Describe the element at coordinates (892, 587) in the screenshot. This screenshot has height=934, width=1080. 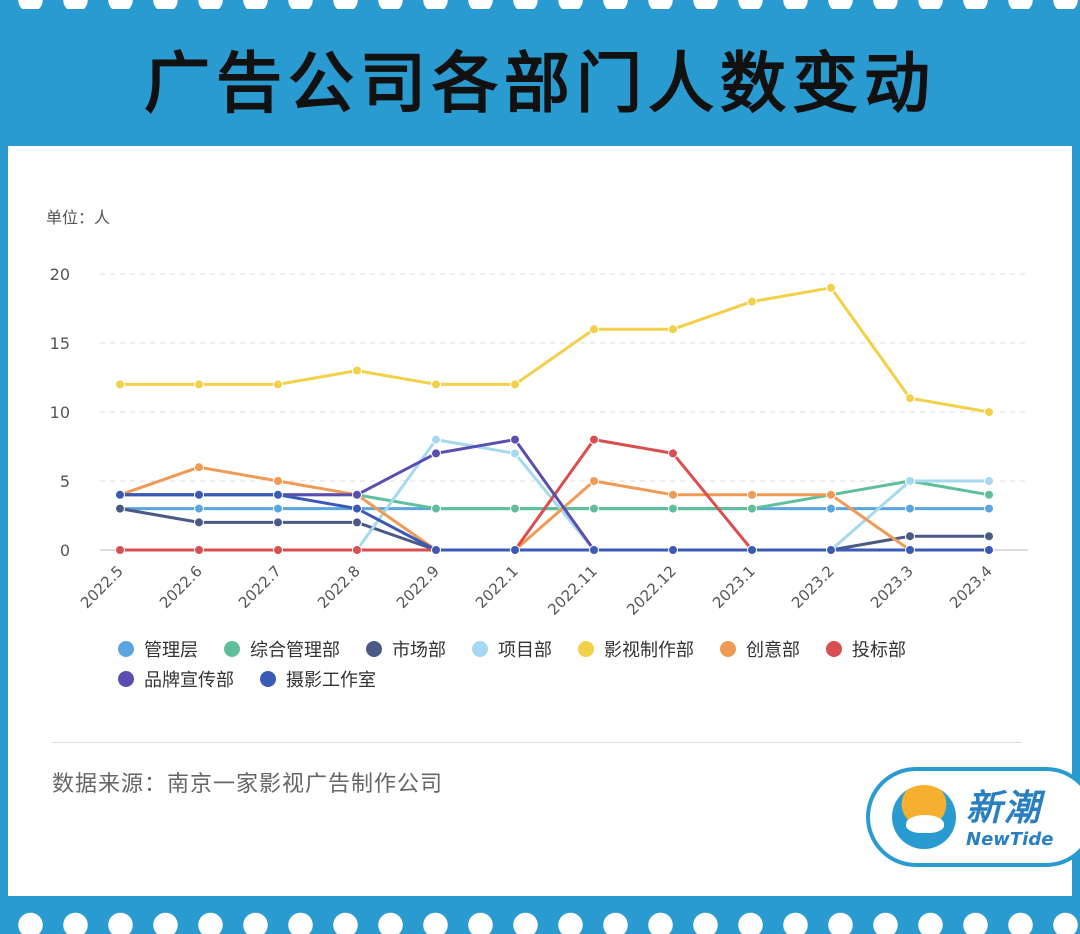
I see `x-tick-label: 2023.3` at that location.